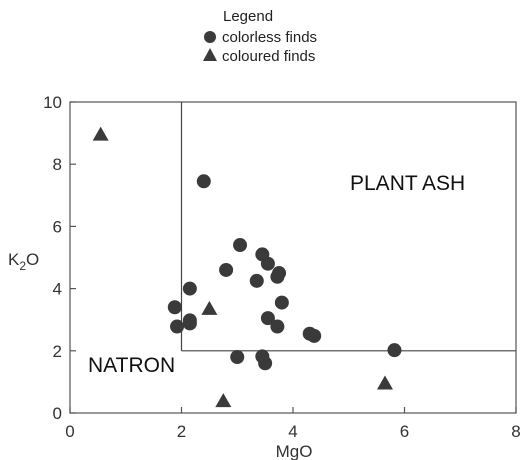  I want to click on region-label-natron: NATRON, so click(131, 365).